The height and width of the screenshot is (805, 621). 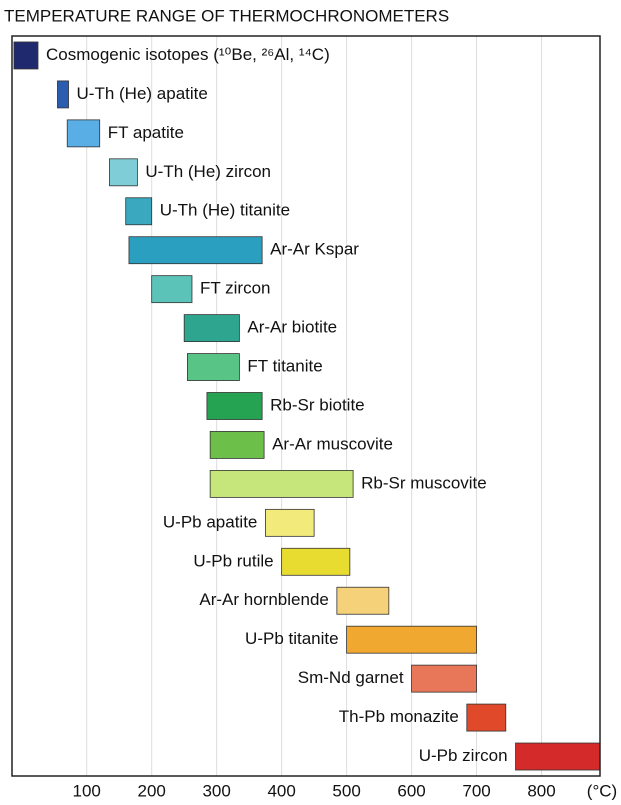 I want to click on x-tick-label: 300, so click(x=216, y=790).